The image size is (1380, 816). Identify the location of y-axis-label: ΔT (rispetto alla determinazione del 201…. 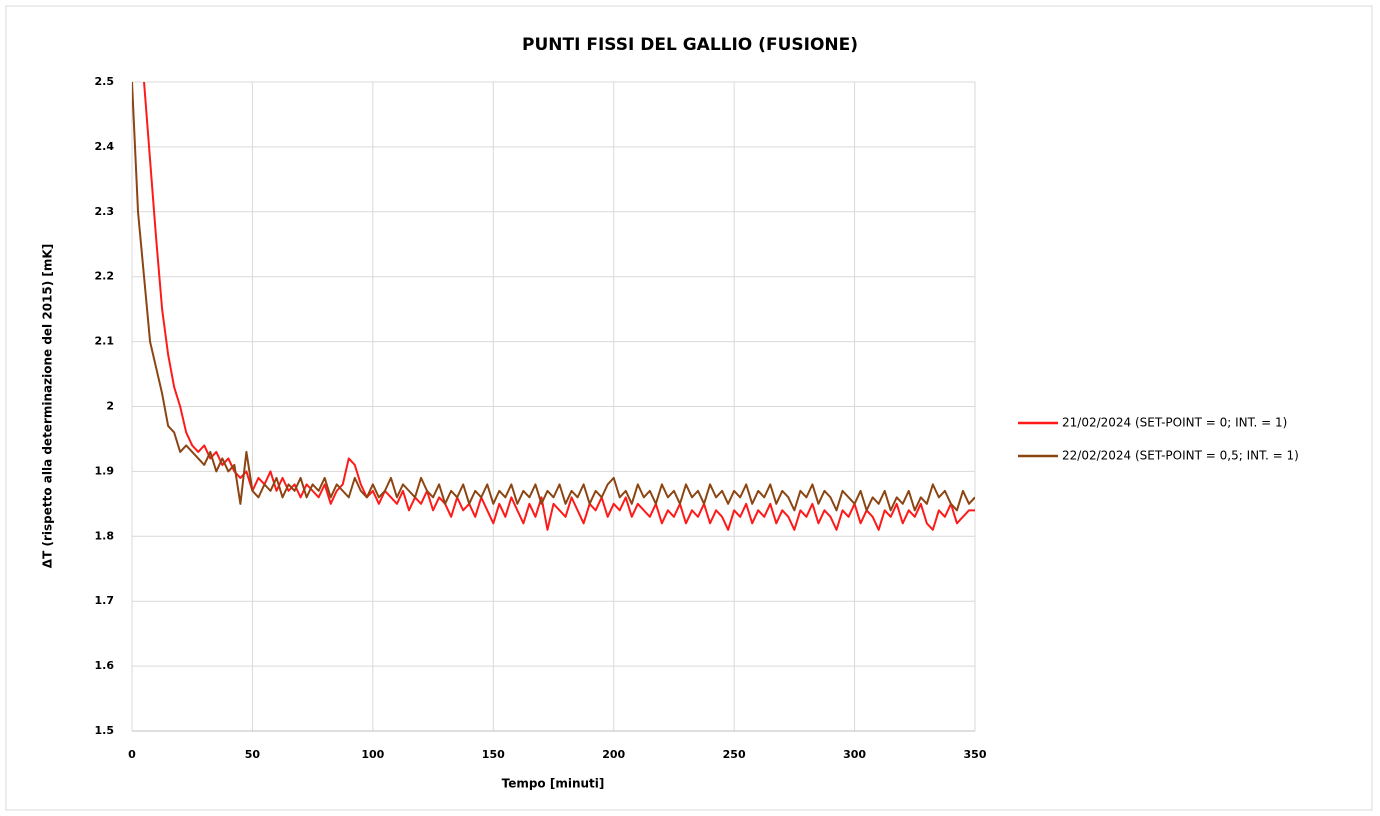
(48, 406).